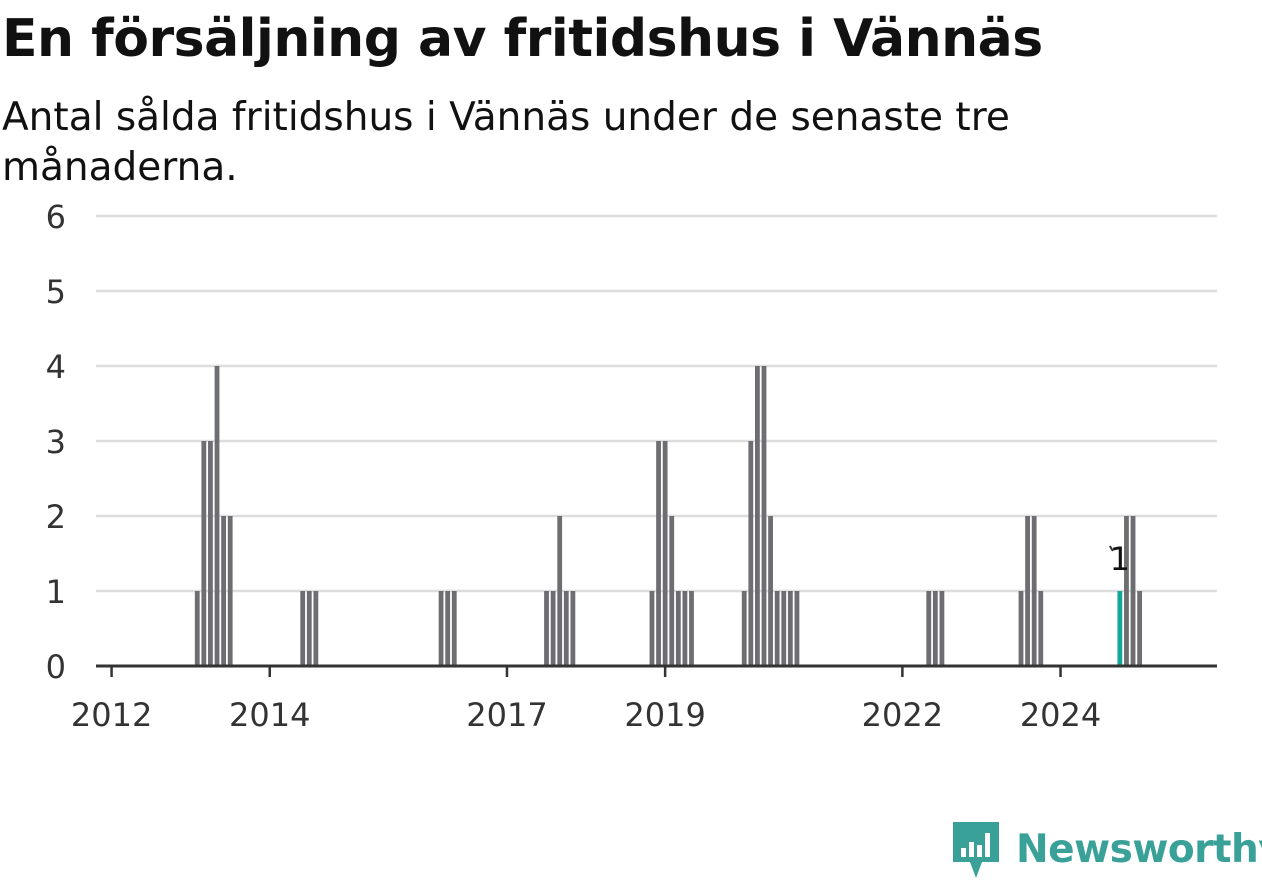  I want to click on highlight-bar, so click(1120, 628).